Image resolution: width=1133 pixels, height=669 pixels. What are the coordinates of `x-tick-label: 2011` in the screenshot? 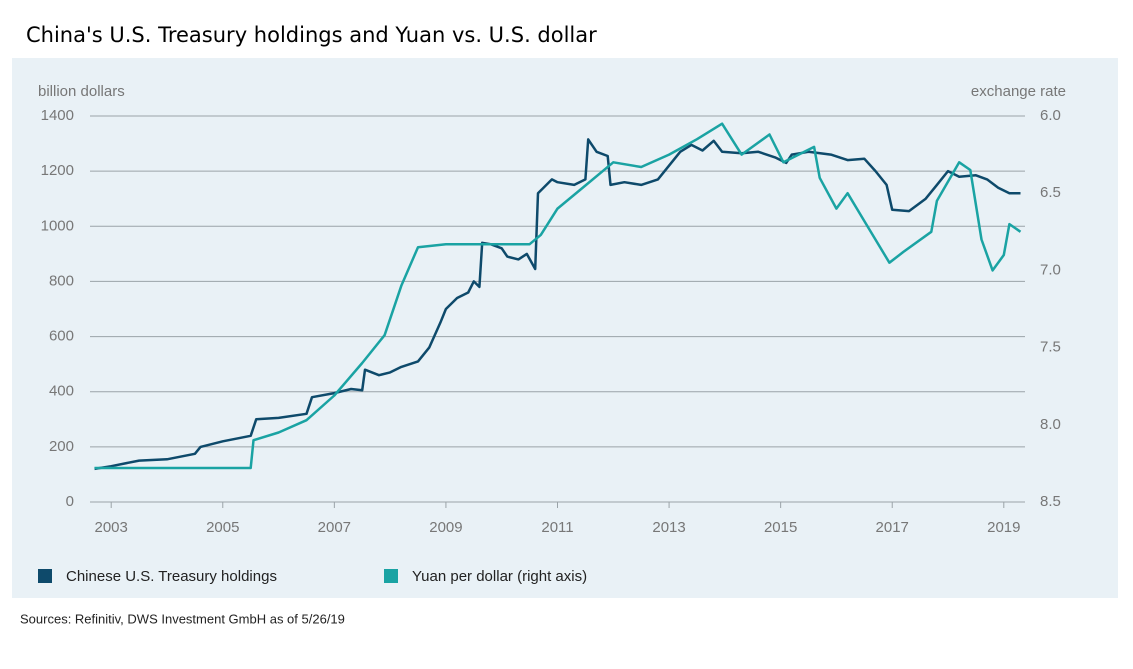 It's located at (557, 527).